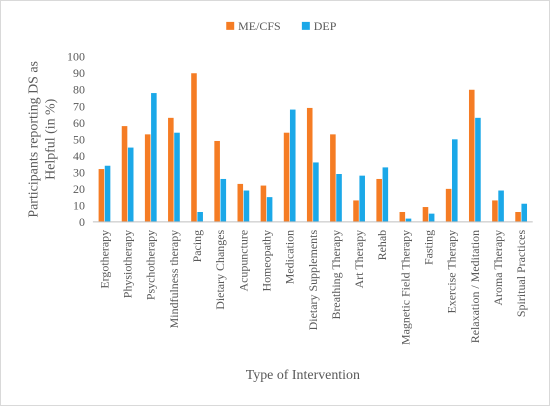  Describe the element at coordinates (79, 156) in the screenshot. I see `y-tick-label: 40` at that location.